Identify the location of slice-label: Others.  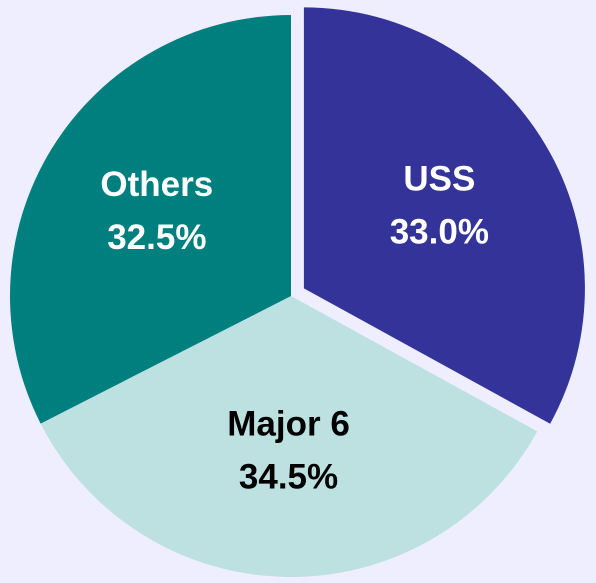
(156, 184).